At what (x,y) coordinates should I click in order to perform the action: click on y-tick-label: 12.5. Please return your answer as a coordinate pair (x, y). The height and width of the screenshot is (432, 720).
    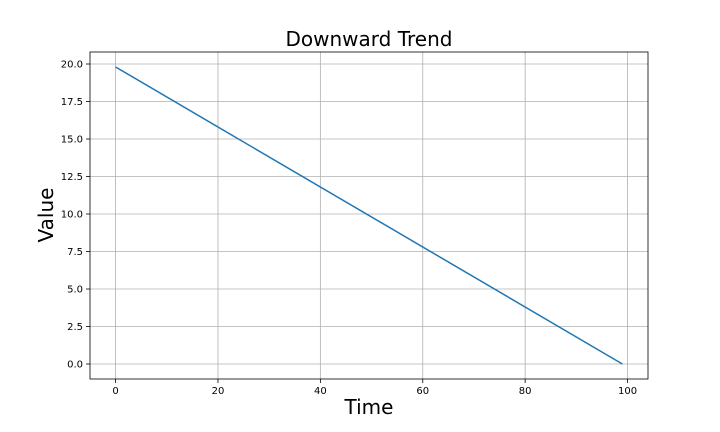
    Looking at the image, I should click on (72, 177).